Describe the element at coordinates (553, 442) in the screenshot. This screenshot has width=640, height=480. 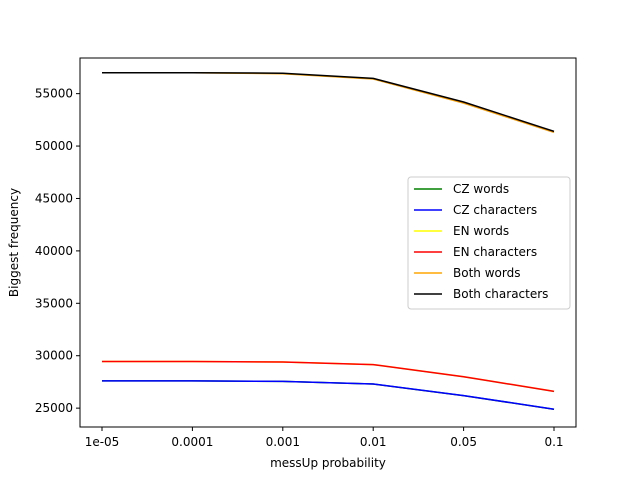
I see `x-tick-label: 0.1` at that location.